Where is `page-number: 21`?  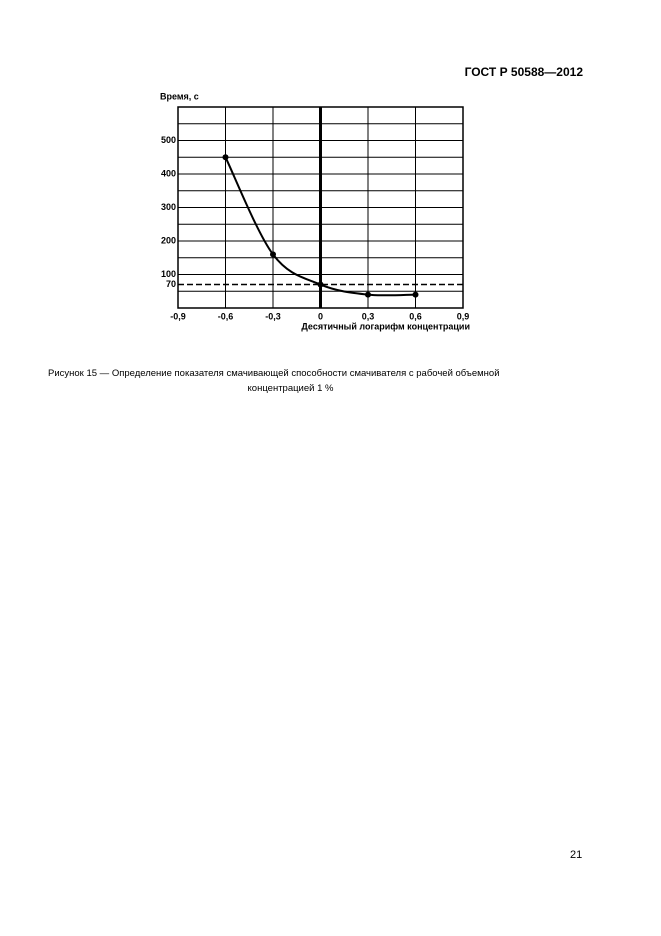 page-number: 21 is located at coordinates (576, 855).